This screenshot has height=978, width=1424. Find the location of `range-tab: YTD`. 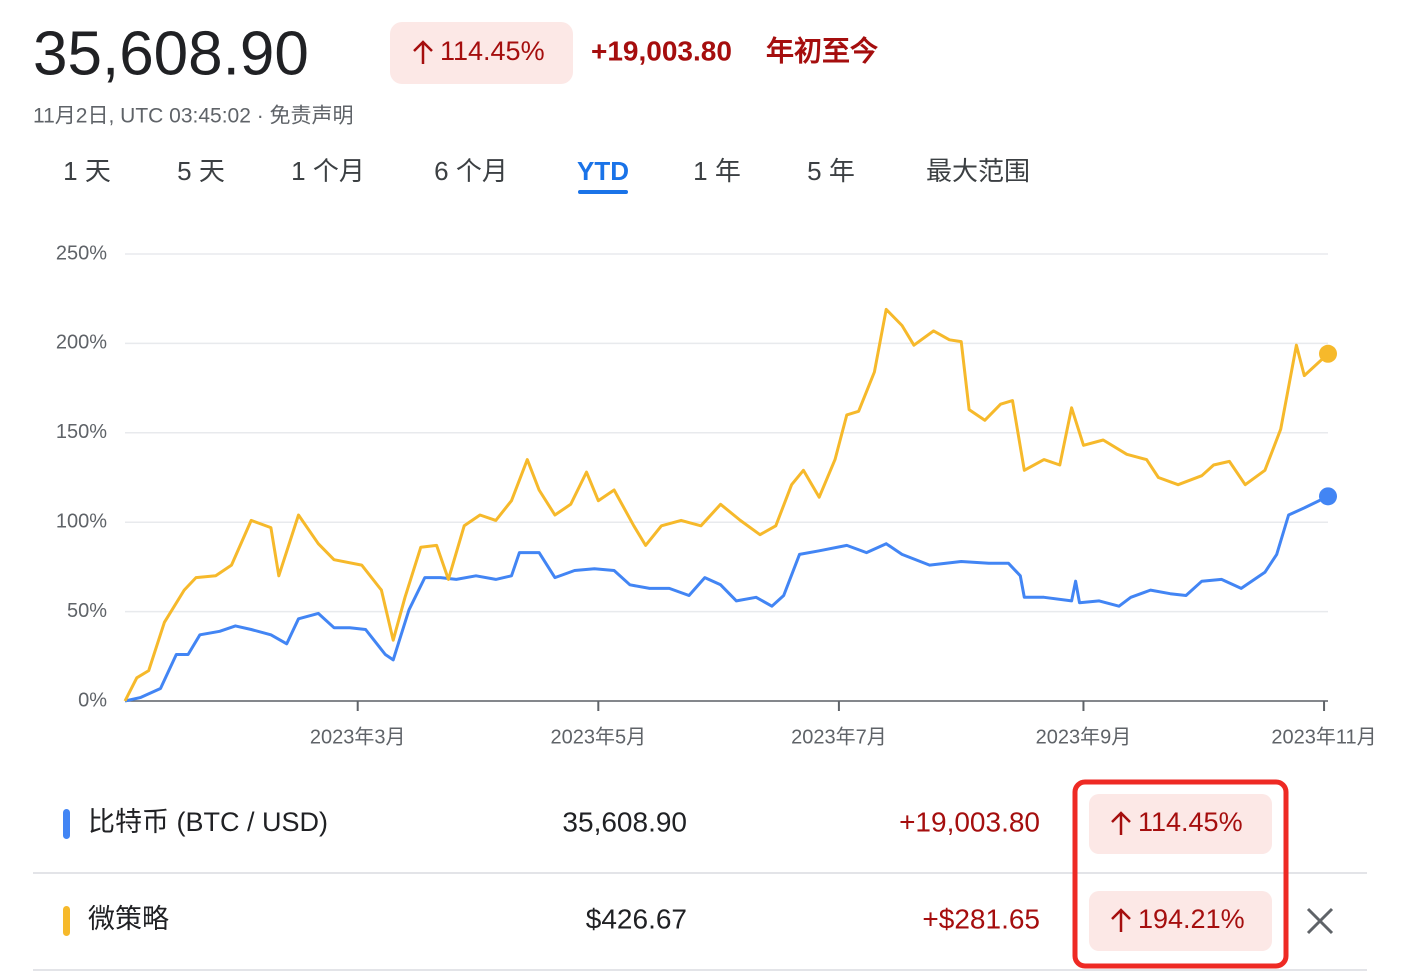

range-tab: YTD is located at coordinates (603, 171).